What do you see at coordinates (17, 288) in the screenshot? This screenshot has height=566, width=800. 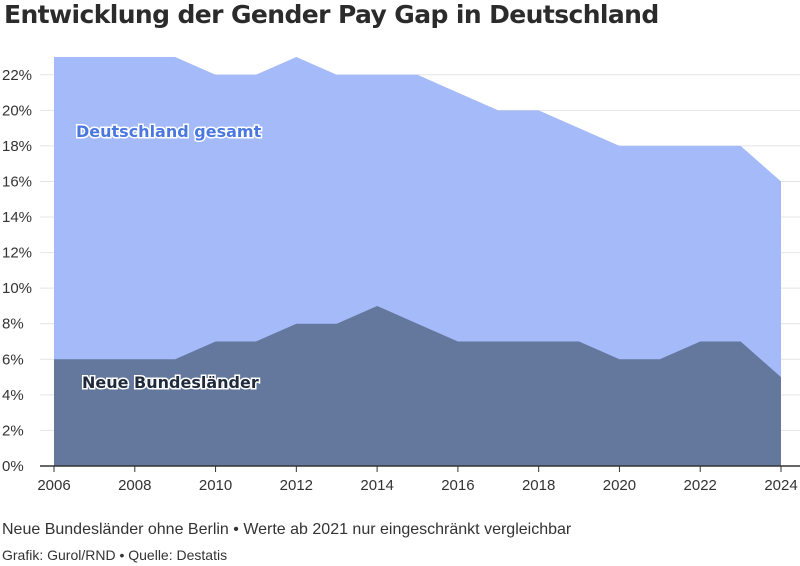 I see `y-tick-label: 10%` at bounding box center [17, 288].